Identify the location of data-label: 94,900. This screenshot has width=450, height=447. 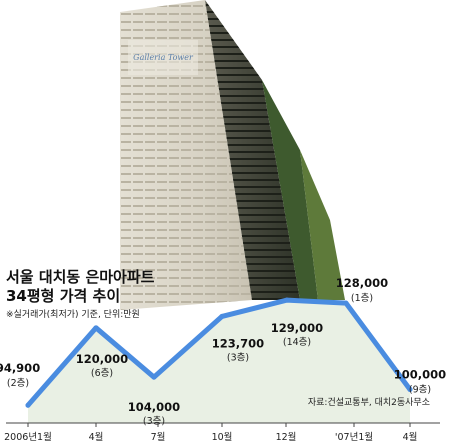
(20, 368).